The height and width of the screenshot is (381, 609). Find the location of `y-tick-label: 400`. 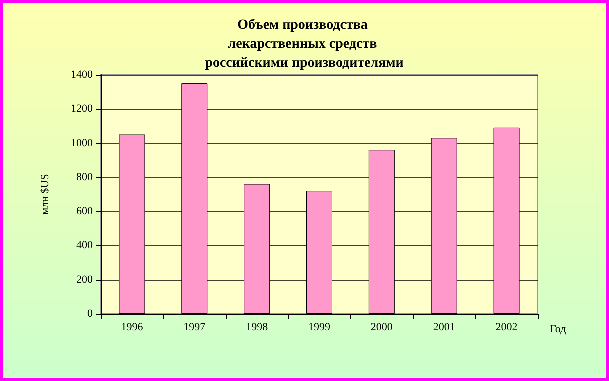

y-tick-label: 400 is located at coordinates (85, 246).